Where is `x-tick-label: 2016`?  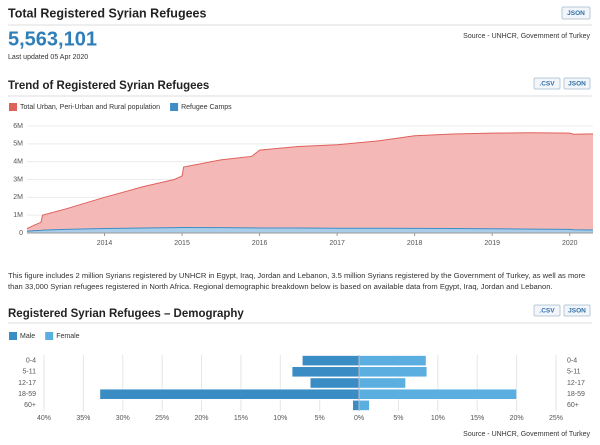 x-tick-label: 2016 is located at coordinates (260, 243).